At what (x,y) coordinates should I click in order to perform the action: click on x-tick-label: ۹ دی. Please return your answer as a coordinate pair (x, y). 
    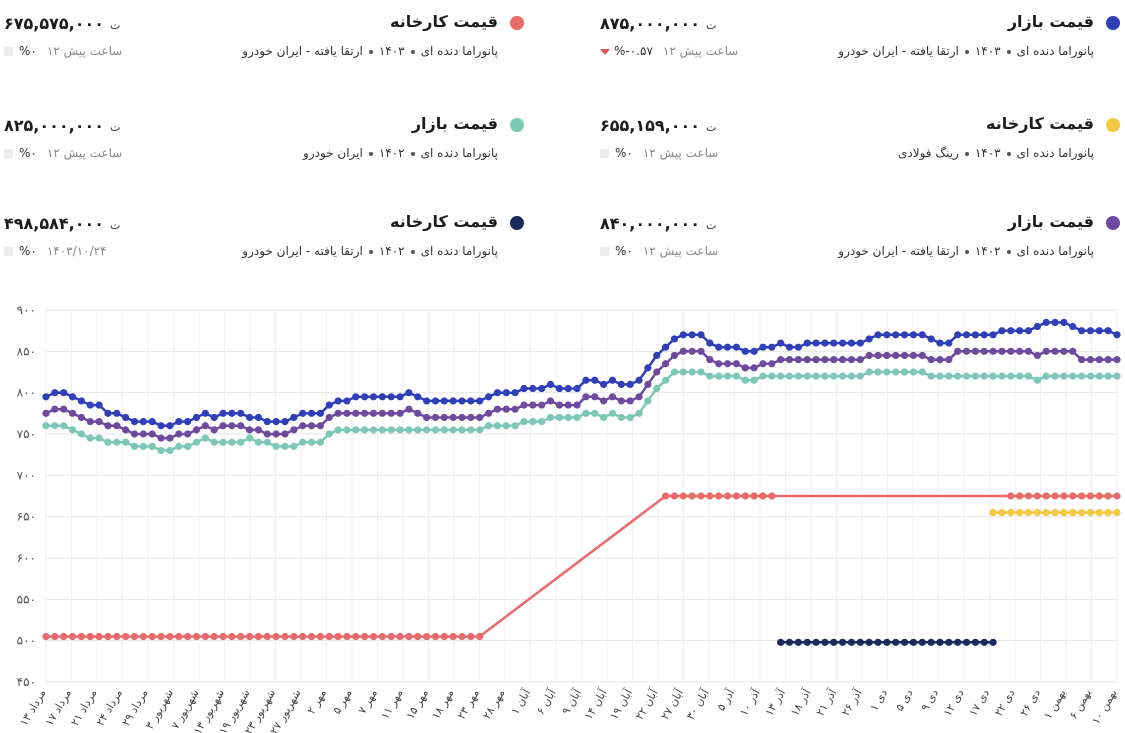
    Looking at the image, I should click on (929, 700).